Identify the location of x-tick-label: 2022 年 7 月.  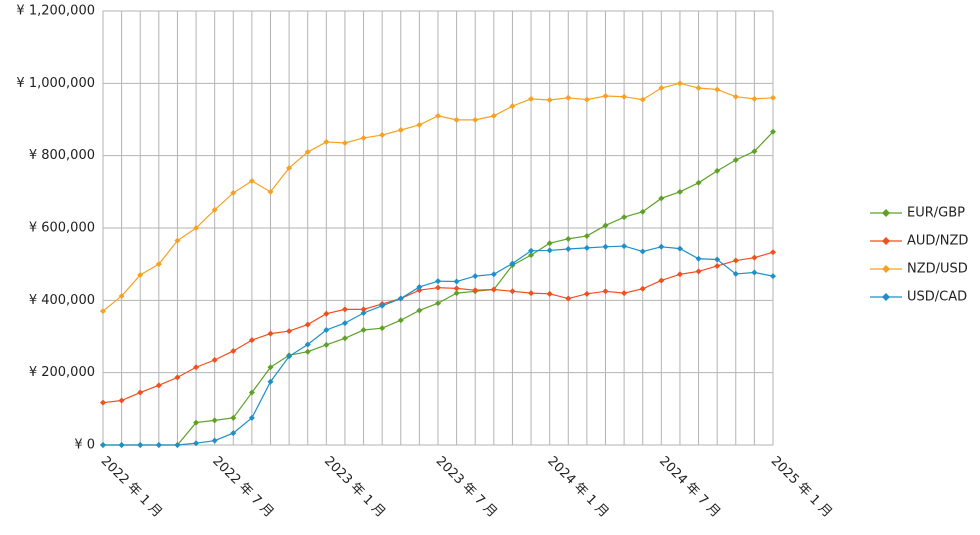
(242, 487).